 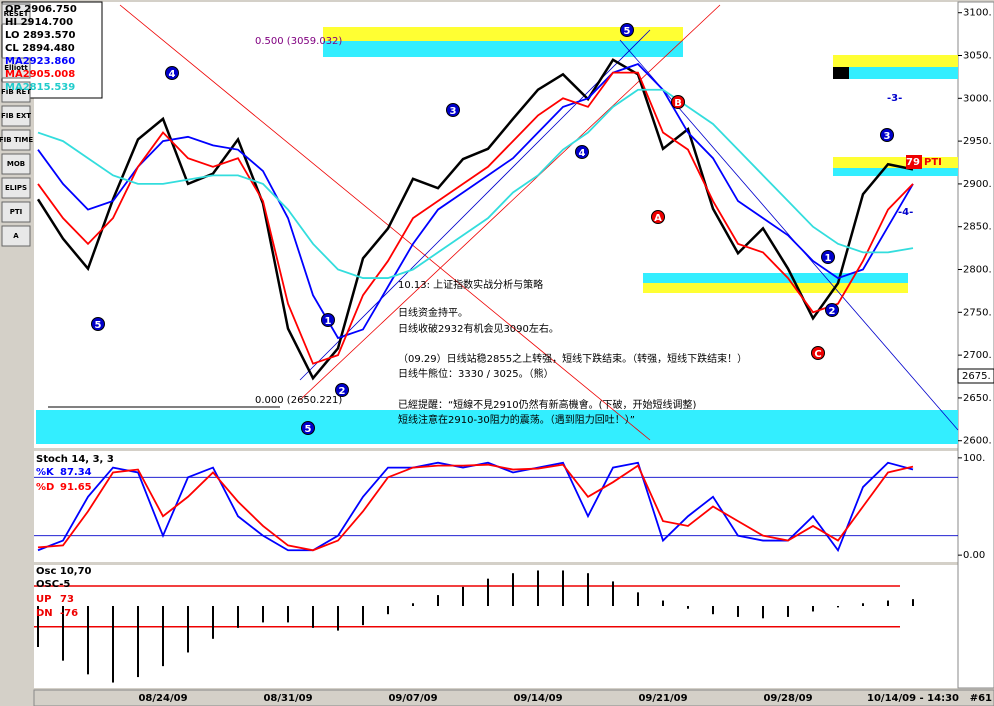 What do you see at coordinates (75, 459) in the screenshot?
I see `panel-title: Stoch 14, 3, 3` at bounding box center [75, 459].